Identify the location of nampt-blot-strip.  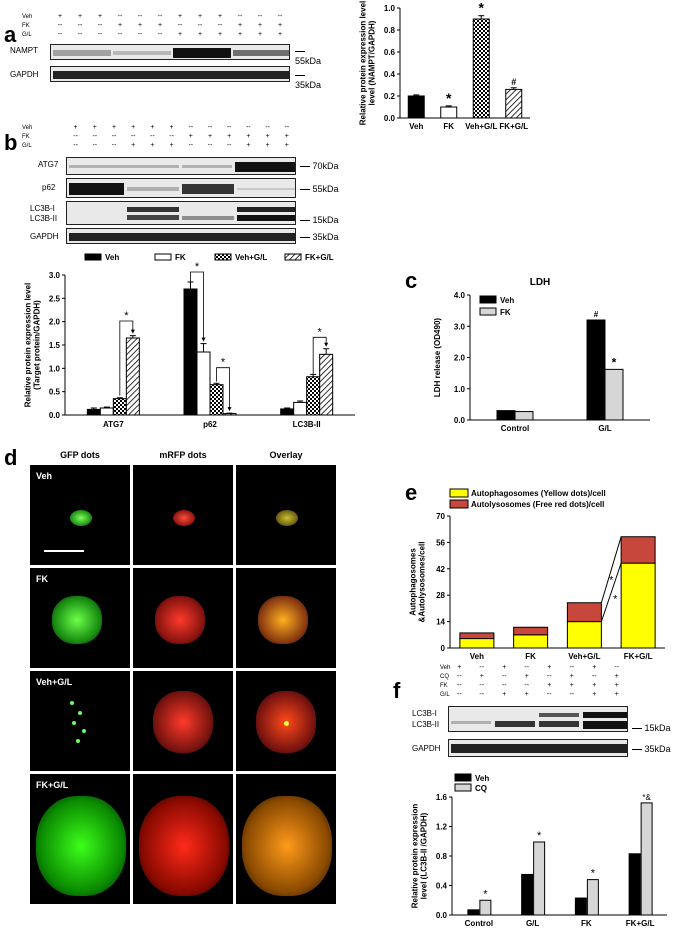
(170, 52).